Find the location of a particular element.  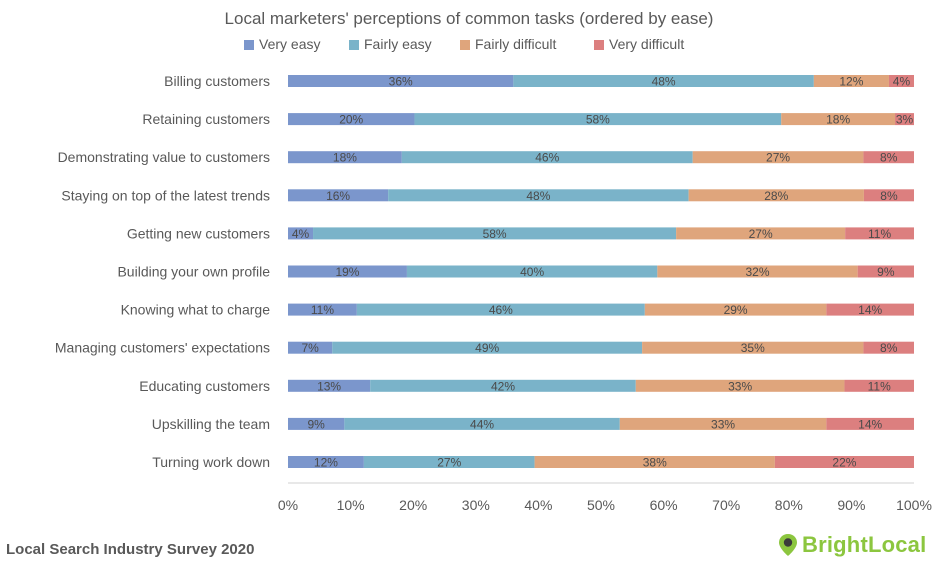

data-label: 40% is located at coordinates (532, 272).